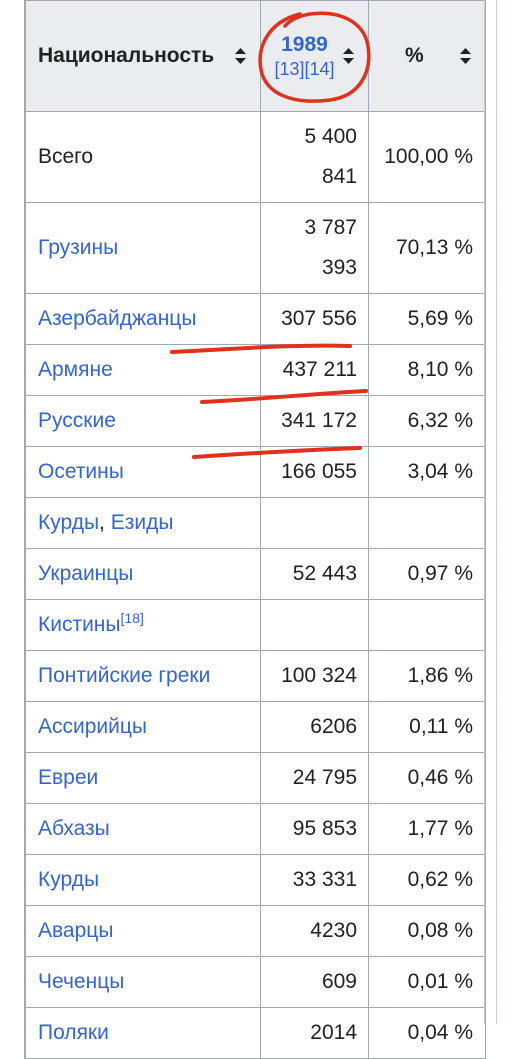 This screenshot has height=1059, width=514. I want to click on percent-value: 1,86 %, so click(427, 676).